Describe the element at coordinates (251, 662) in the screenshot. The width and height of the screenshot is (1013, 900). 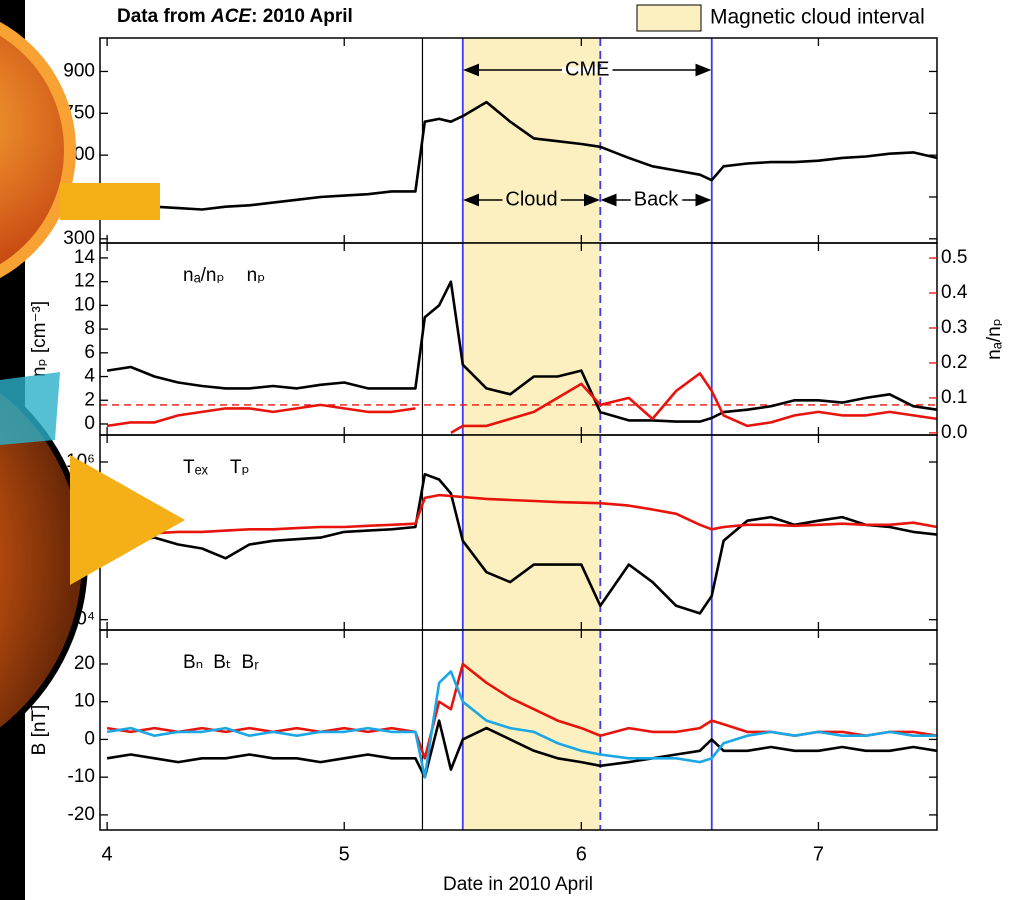
I see `legend-label: Bᵣ` at that location.